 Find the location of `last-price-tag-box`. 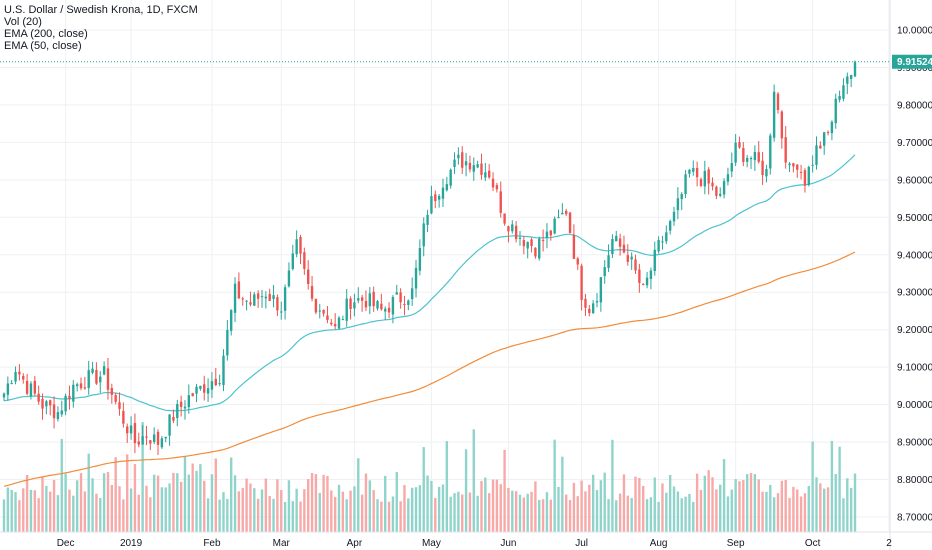

last-price-tag-box is located at coordinates (912, 61).